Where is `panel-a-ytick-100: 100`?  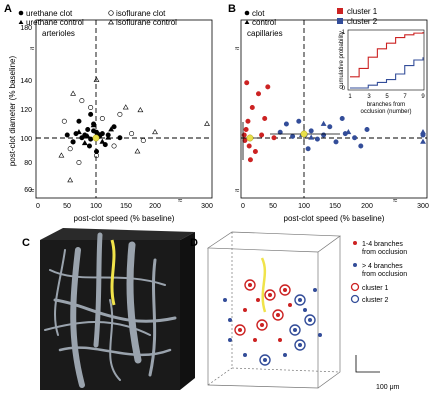 panel-a-ytick-100: 100 is located at coordinates (26, 139).